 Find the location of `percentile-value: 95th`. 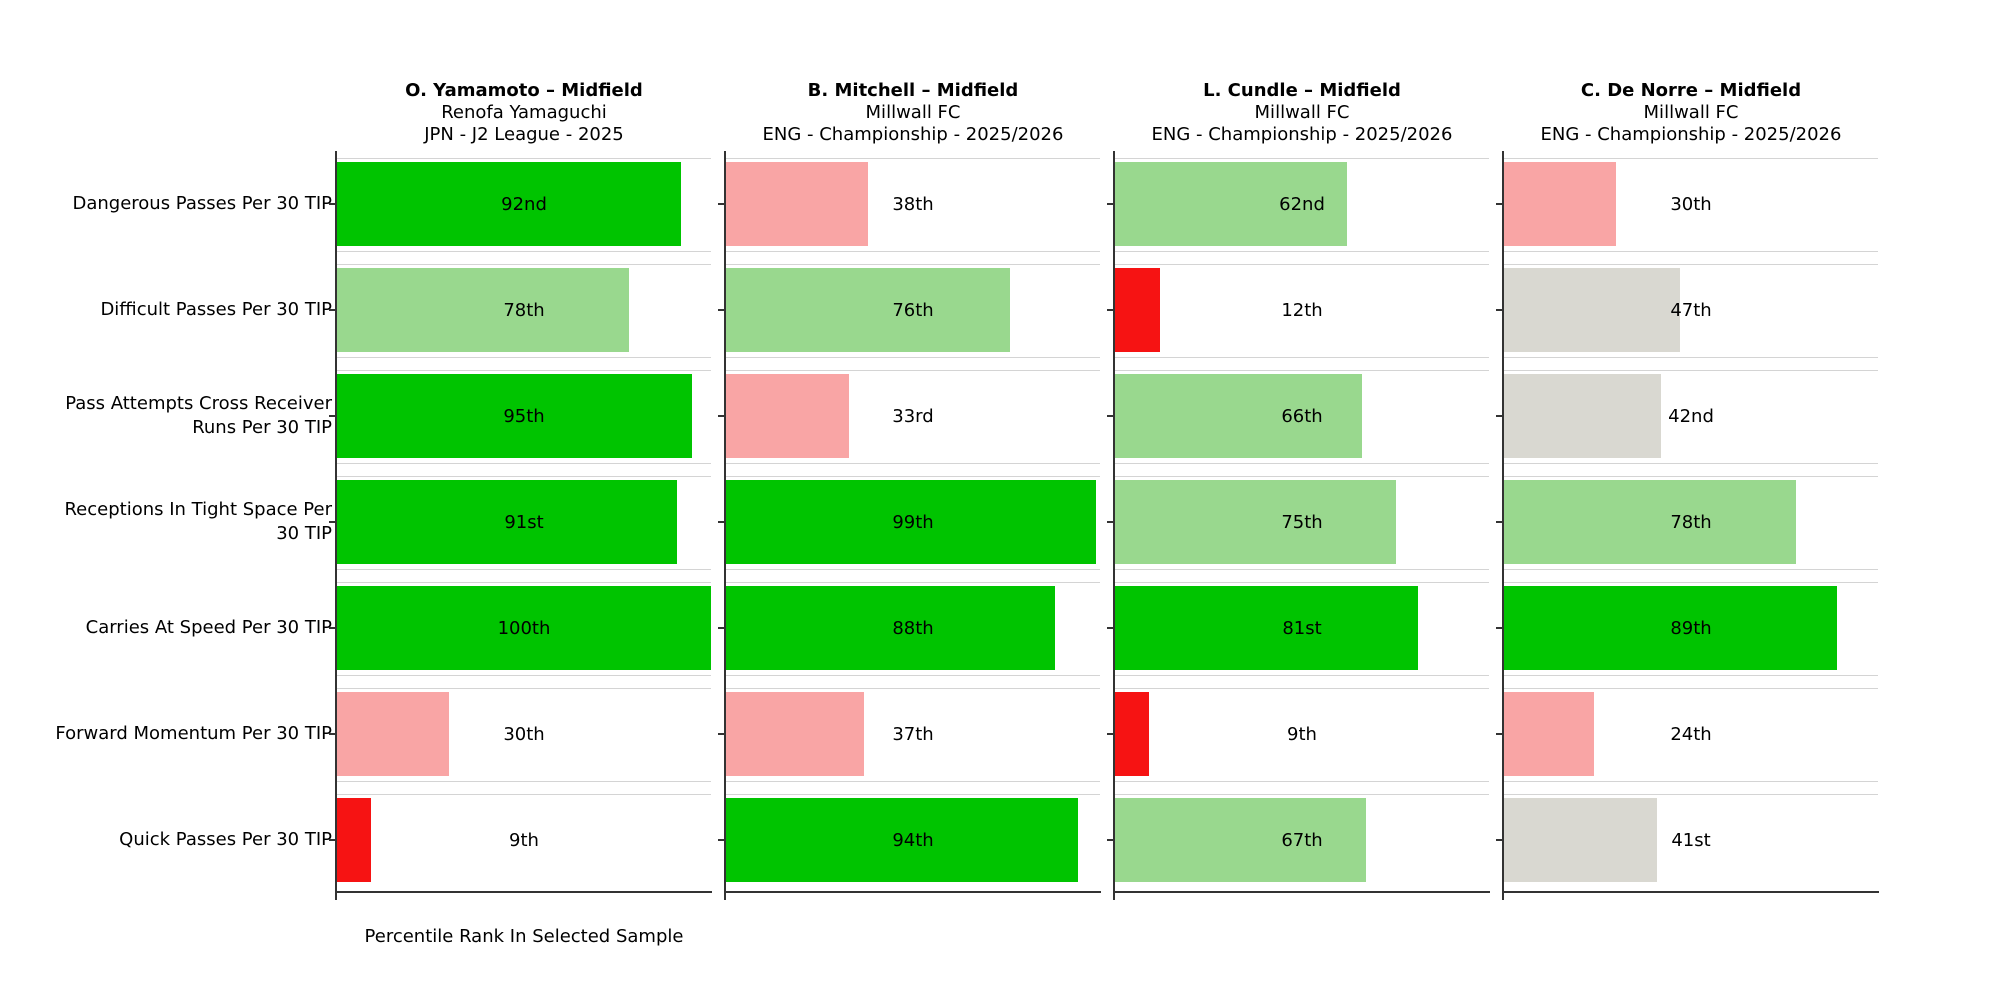

percentile-value: 95th is located at coordinates (524, 416).